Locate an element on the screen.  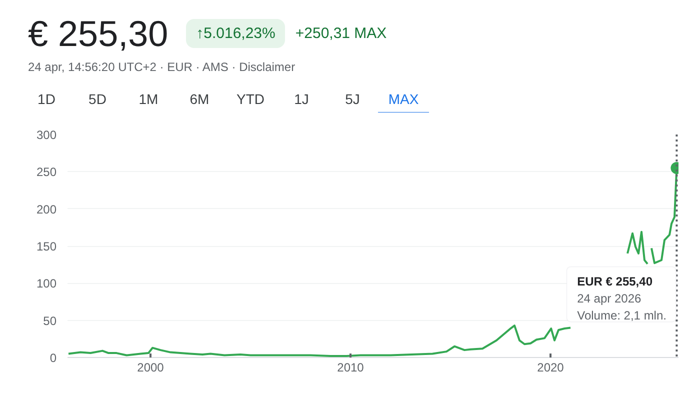
annotation: EUR € 255,40 is located at coordinates (615, 281).